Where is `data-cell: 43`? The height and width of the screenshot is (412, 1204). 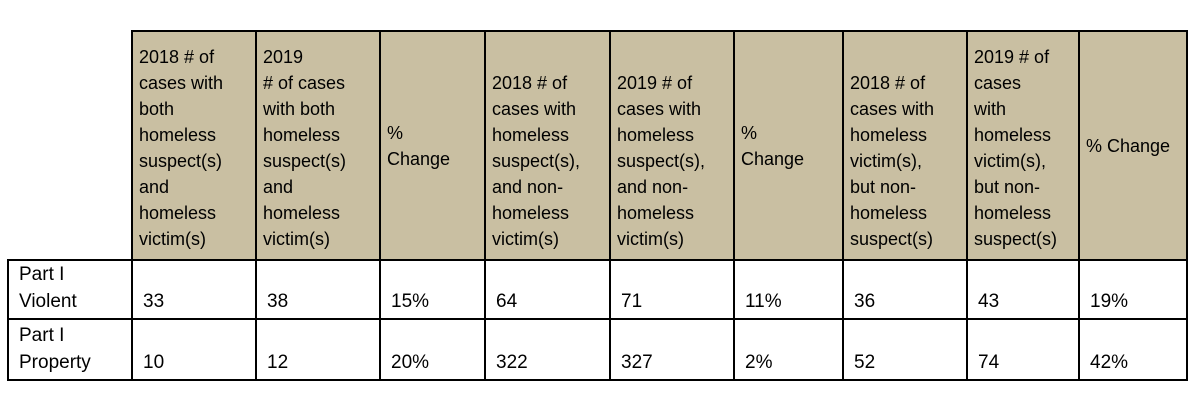
data-cell: 43 is located at coordinates (1023, 289).